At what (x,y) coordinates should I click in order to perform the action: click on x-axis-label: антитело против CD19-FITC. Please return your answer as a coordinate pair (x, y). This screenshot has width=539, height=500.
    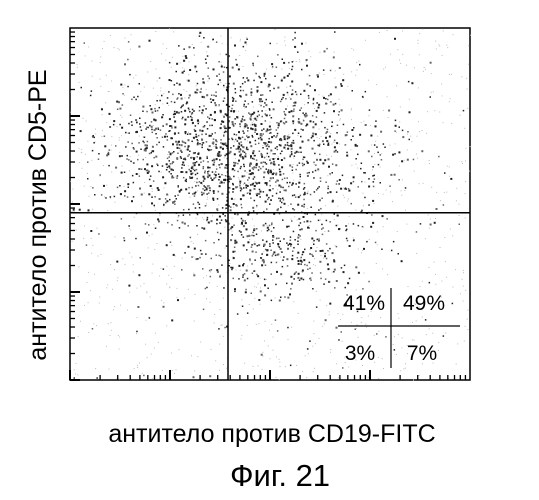
    Looking at the image, I should click on (272, 434).